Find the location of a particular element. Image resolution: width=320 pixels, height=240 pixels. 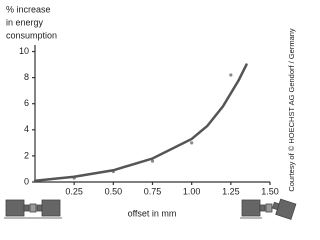

x-axis-title: offset in mm is located at coordinates (152, 213).